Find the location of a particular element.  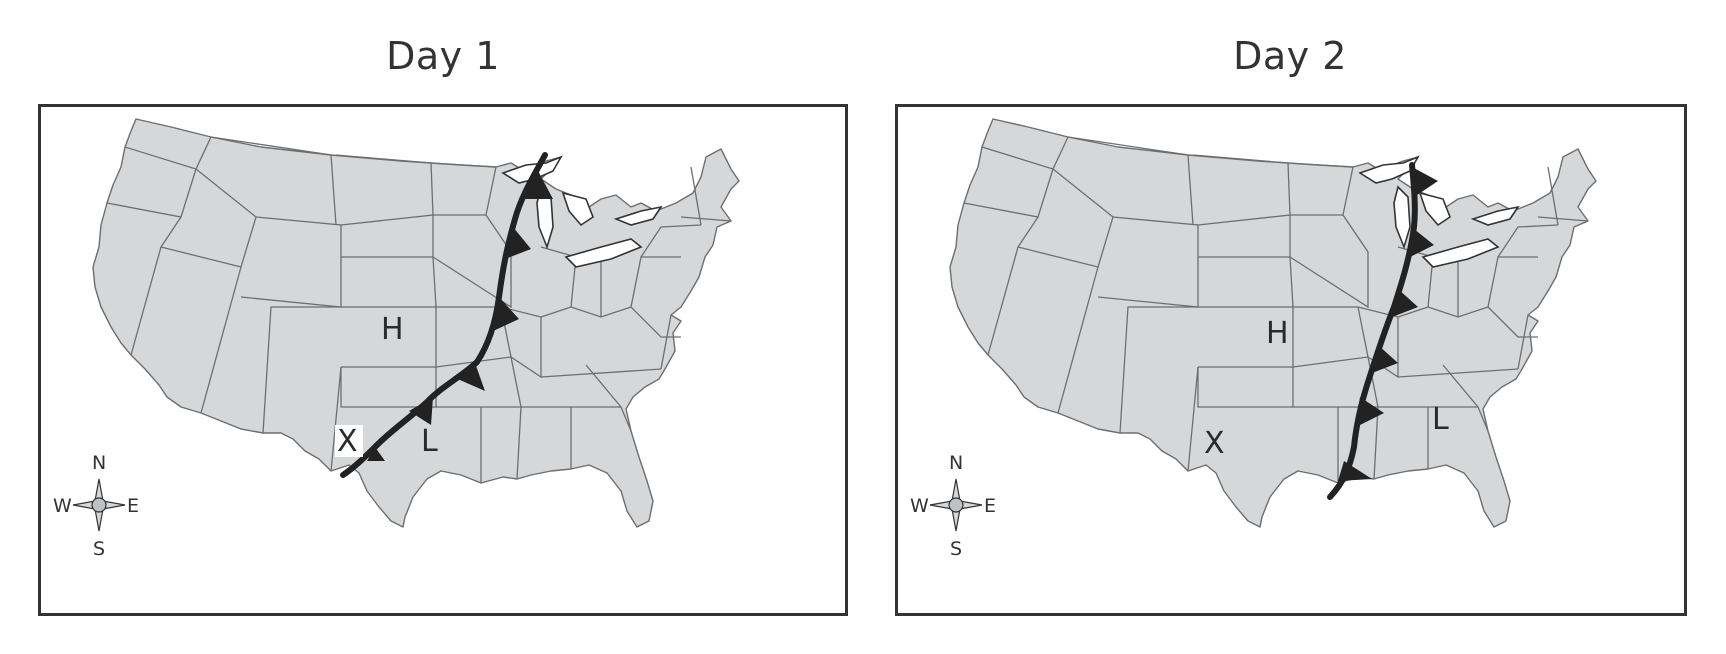

panel-title-day1: Day 1 is located at coordinates (443, 56).